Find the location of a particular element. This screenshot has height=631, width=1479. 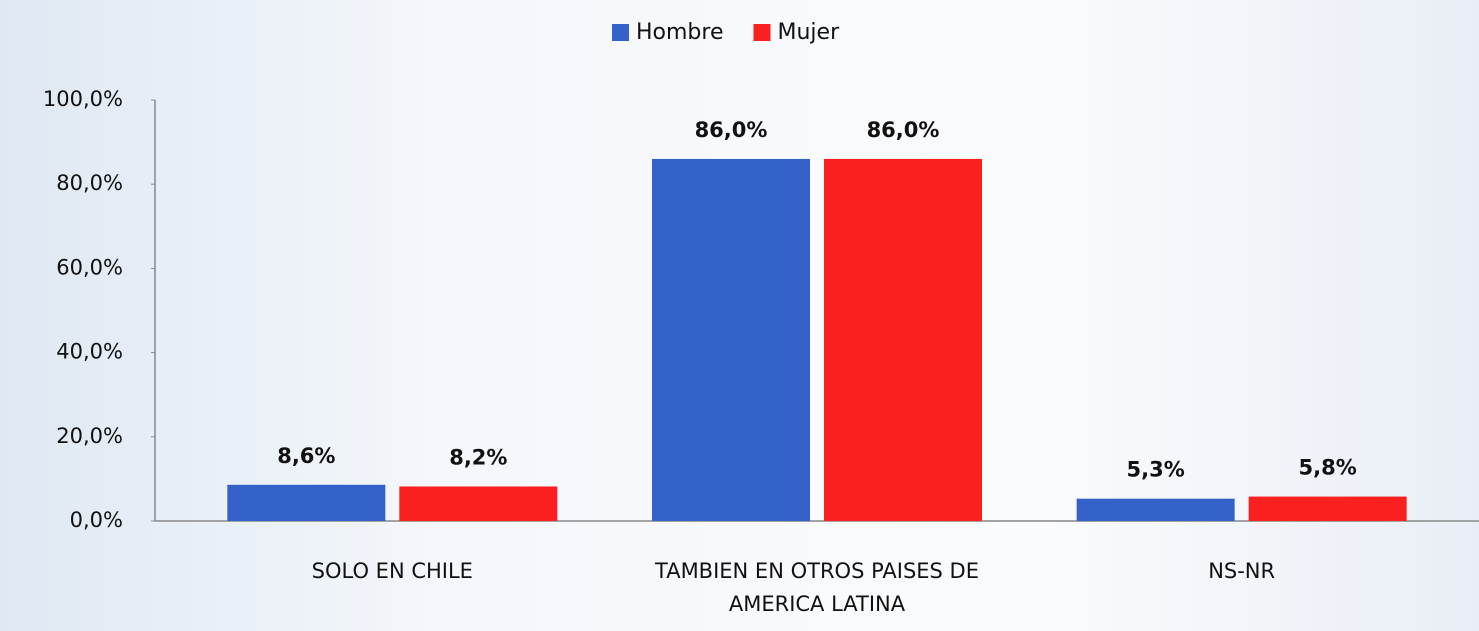

value-label: 8,6% is located at coordinates (306, 456).